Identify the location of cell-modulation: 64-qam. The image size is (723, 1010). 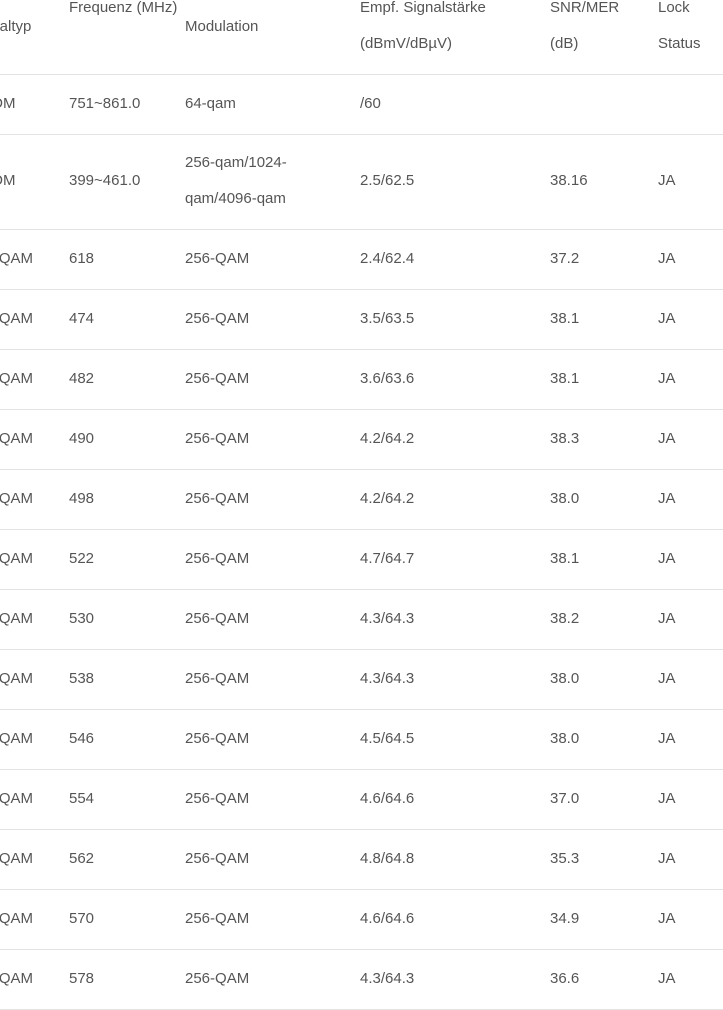
(210, 103).